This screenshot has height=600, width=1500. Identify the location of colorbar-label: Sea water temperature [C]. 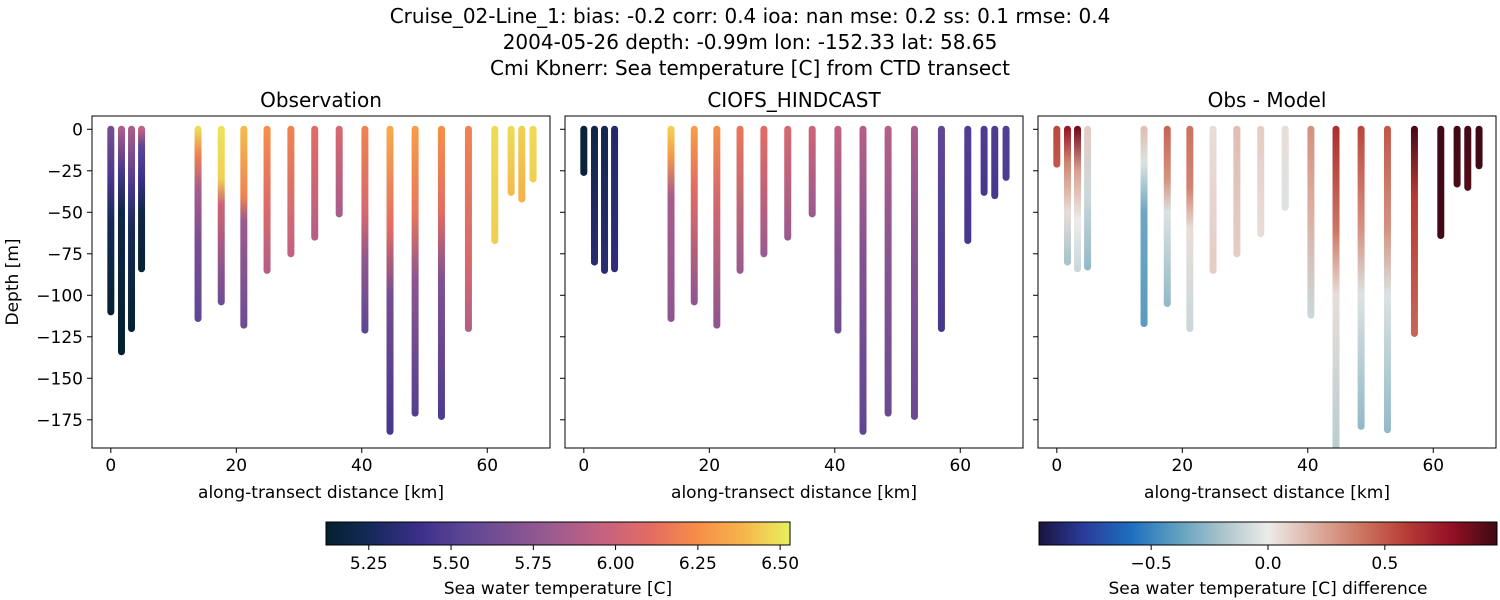
(558, 589).